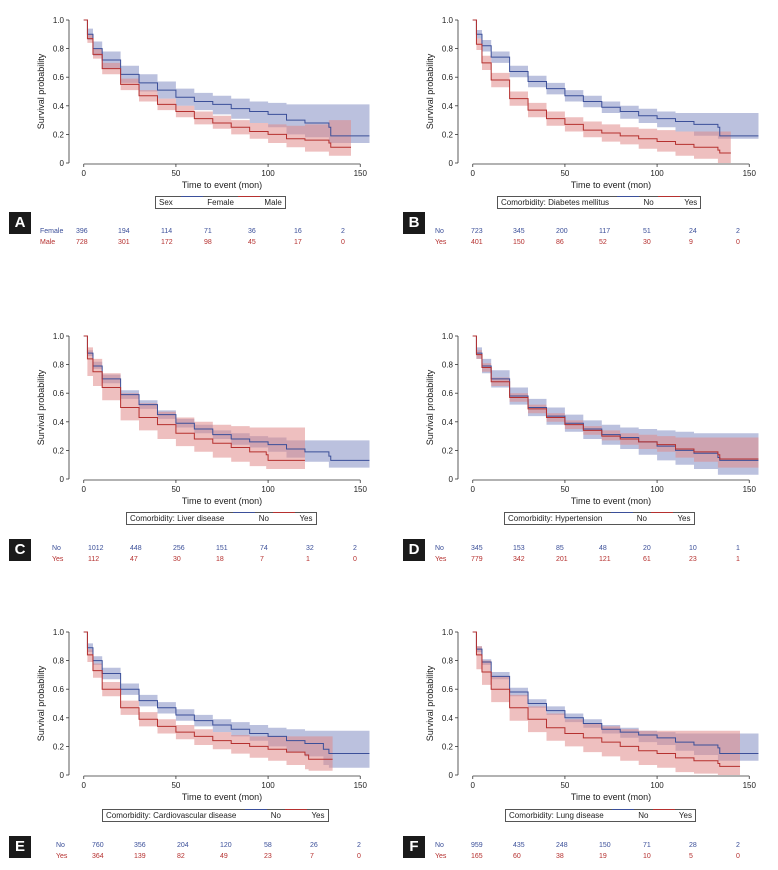 The image size is (778, 870). What do you see at coordinates (171, 815) in the screenshot?
I see `legend-title: Comorbidity: Cardiovascular disease` at bounding box center [171, 815].